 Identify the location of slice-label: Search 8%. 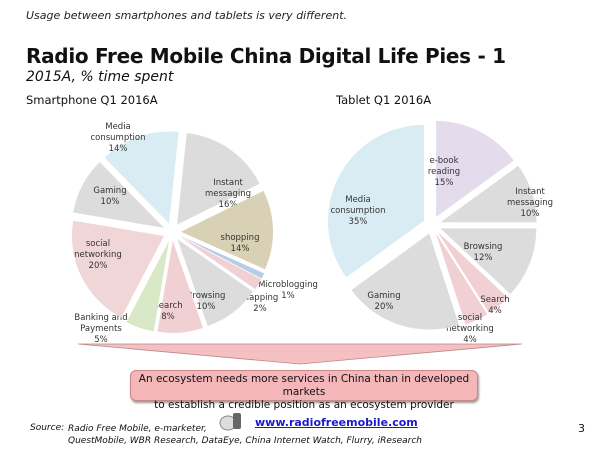
(167, 311).